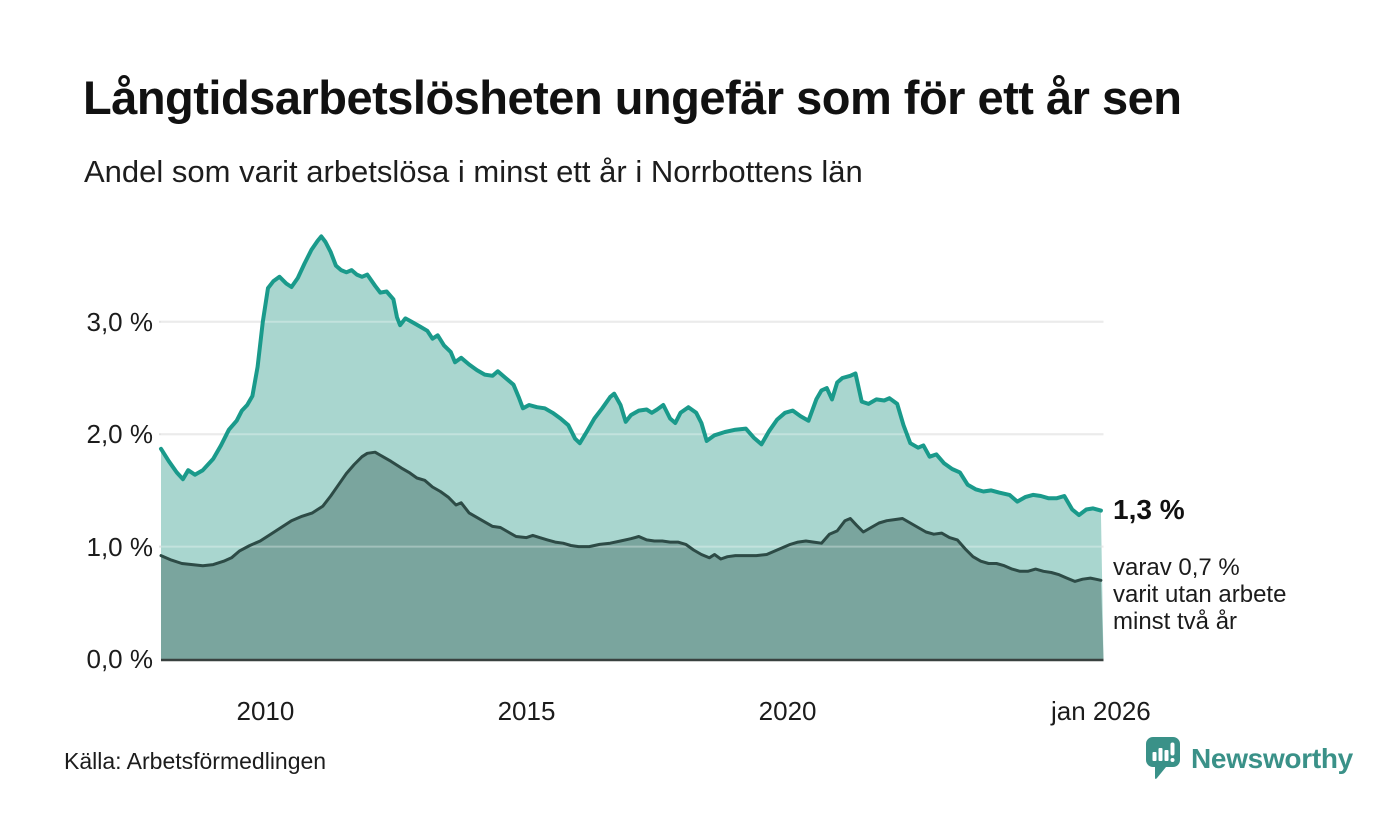 This screenshot has height=840, width=1400. What do you see at coordinates (1176, 567) in the screenshot?
I see `annotation-line: varav 0,7 %` at bounding box center [1176, 567].